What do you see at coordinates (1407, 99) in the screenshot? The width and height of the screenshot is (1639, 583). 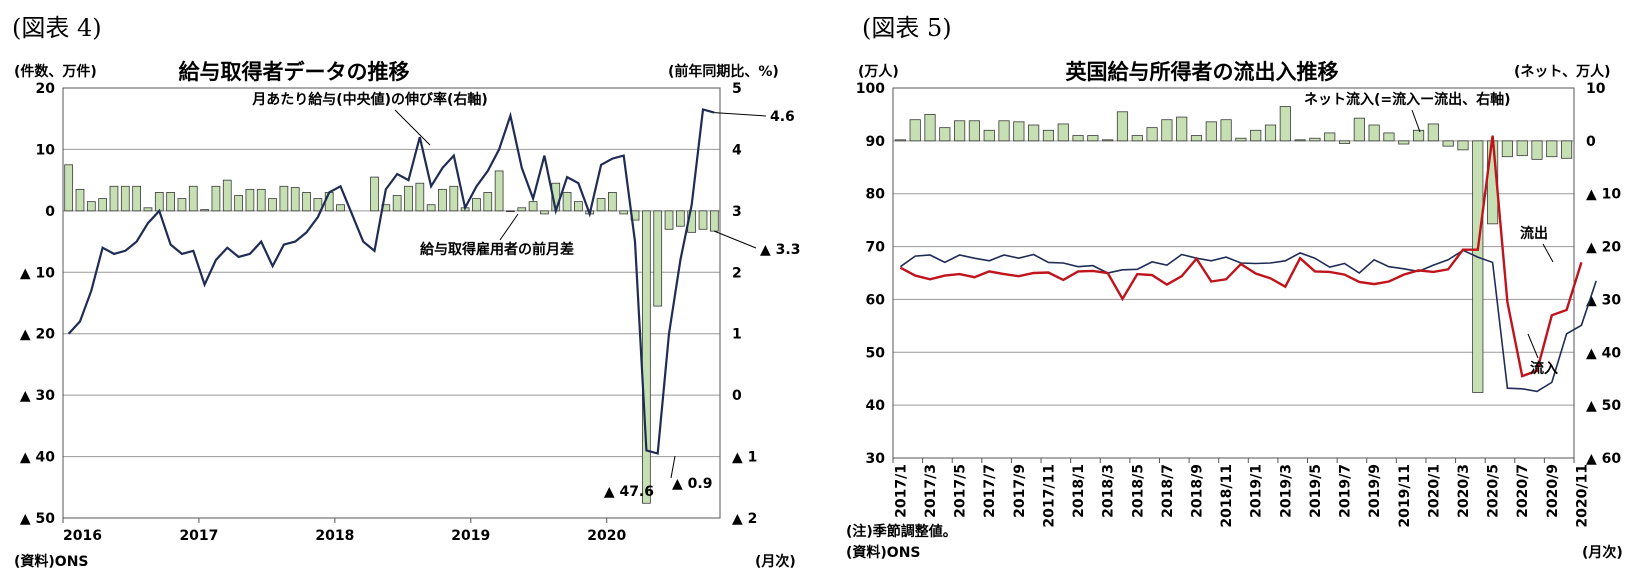 I see `chart2-bar-label: ネット流入(=流入ー流出、右軸)` at bounding box center [1407, 99].